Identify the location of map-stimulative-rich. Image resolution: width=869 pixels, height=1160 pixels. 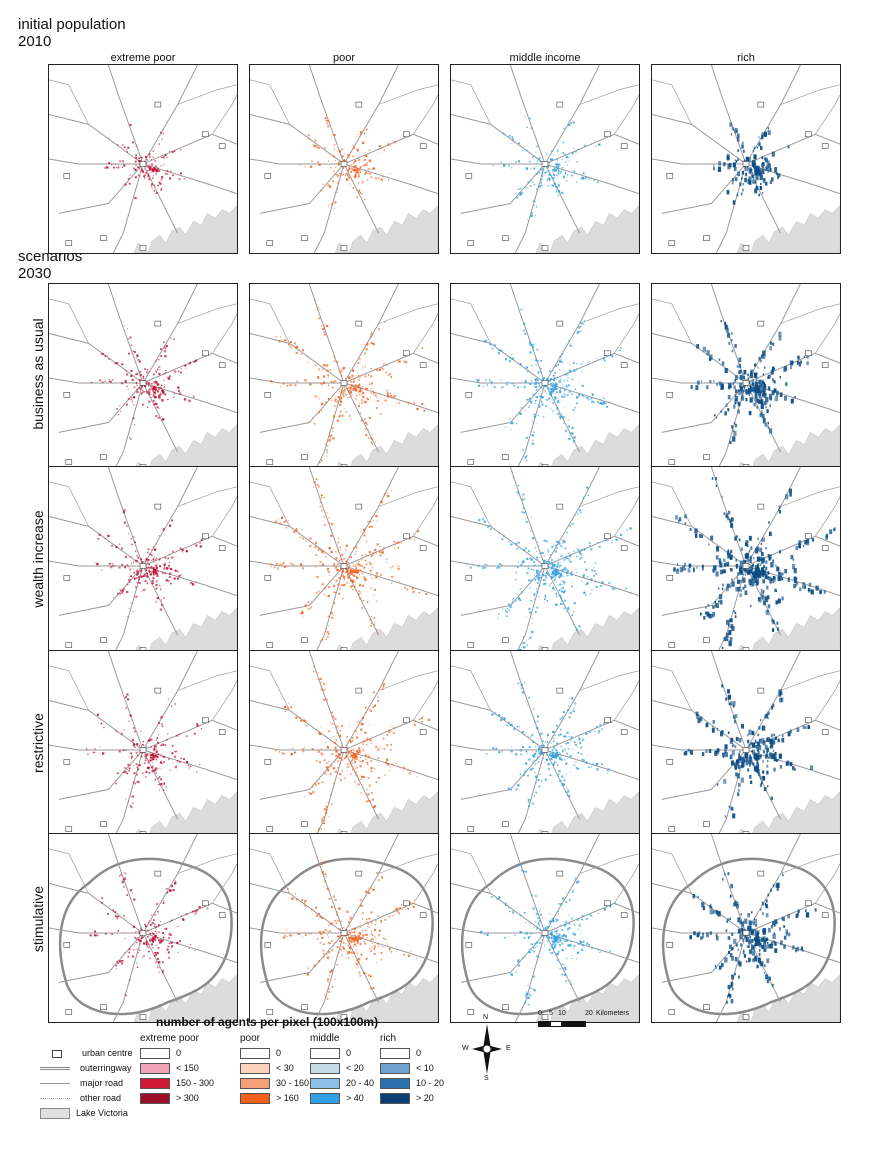
(746, 928).